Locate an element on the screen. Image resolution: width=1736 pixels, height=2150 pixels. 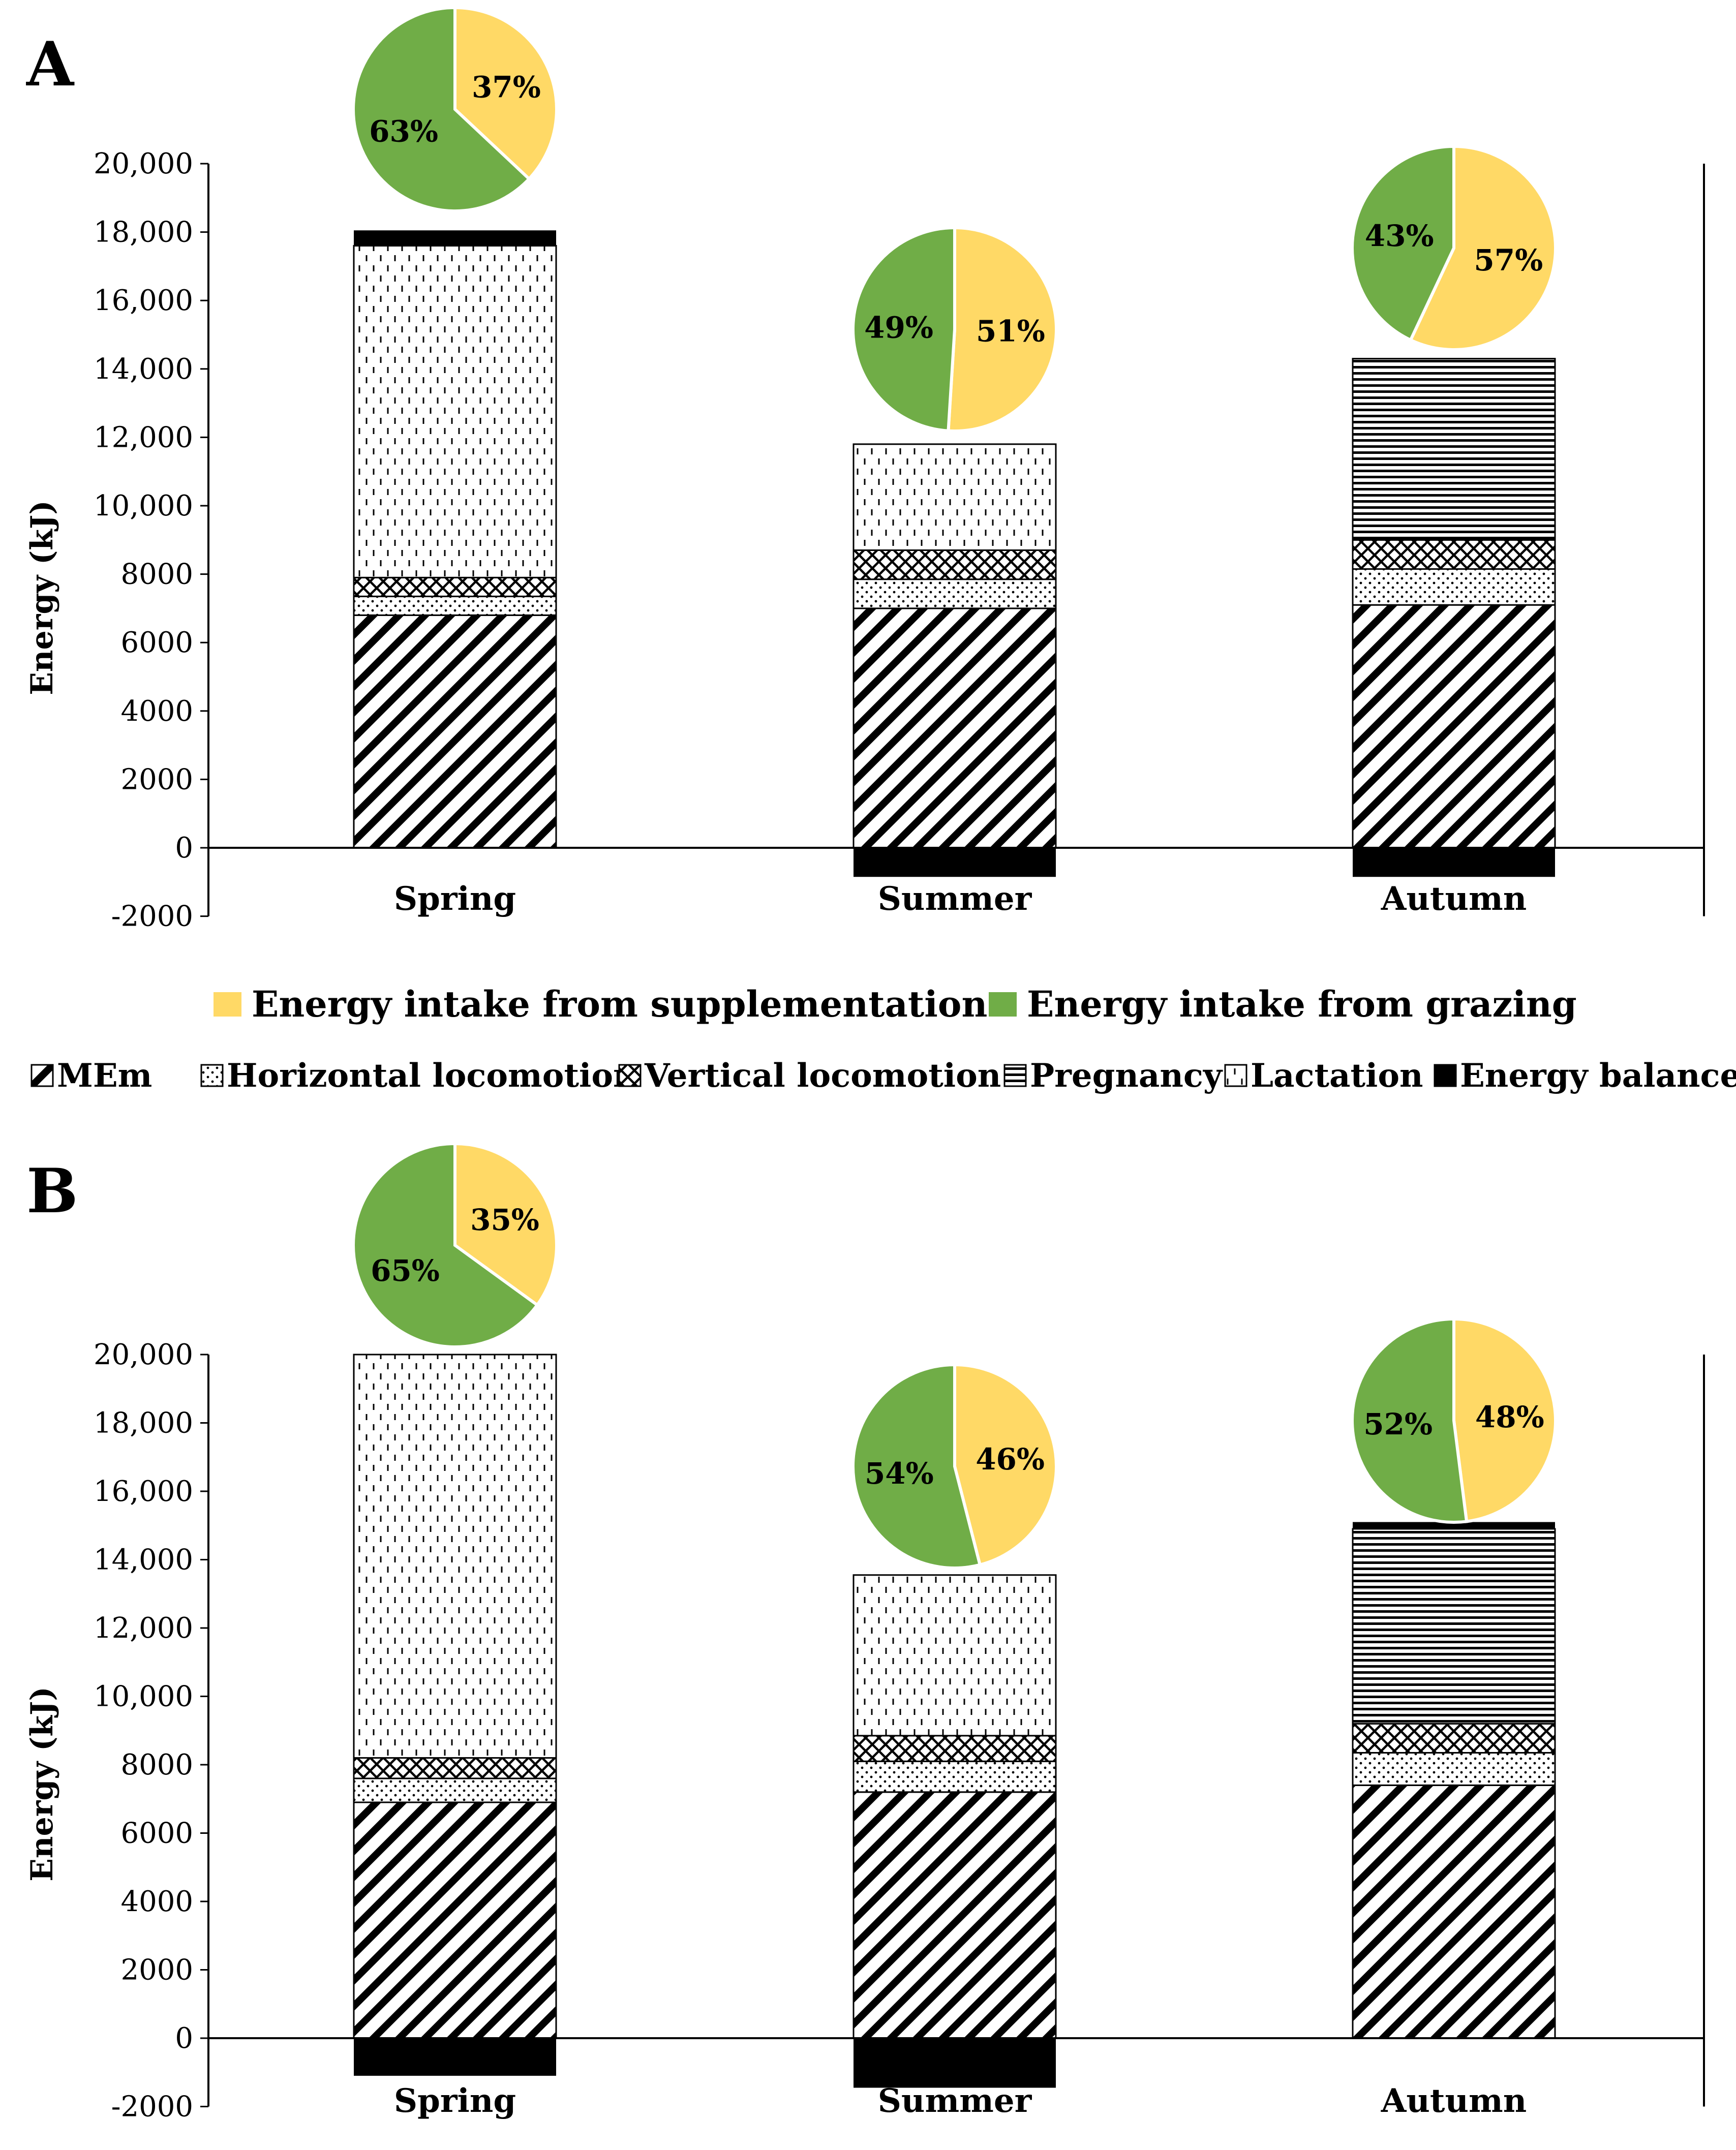
panel-label-b: B is located at coordinates (52, 1191).